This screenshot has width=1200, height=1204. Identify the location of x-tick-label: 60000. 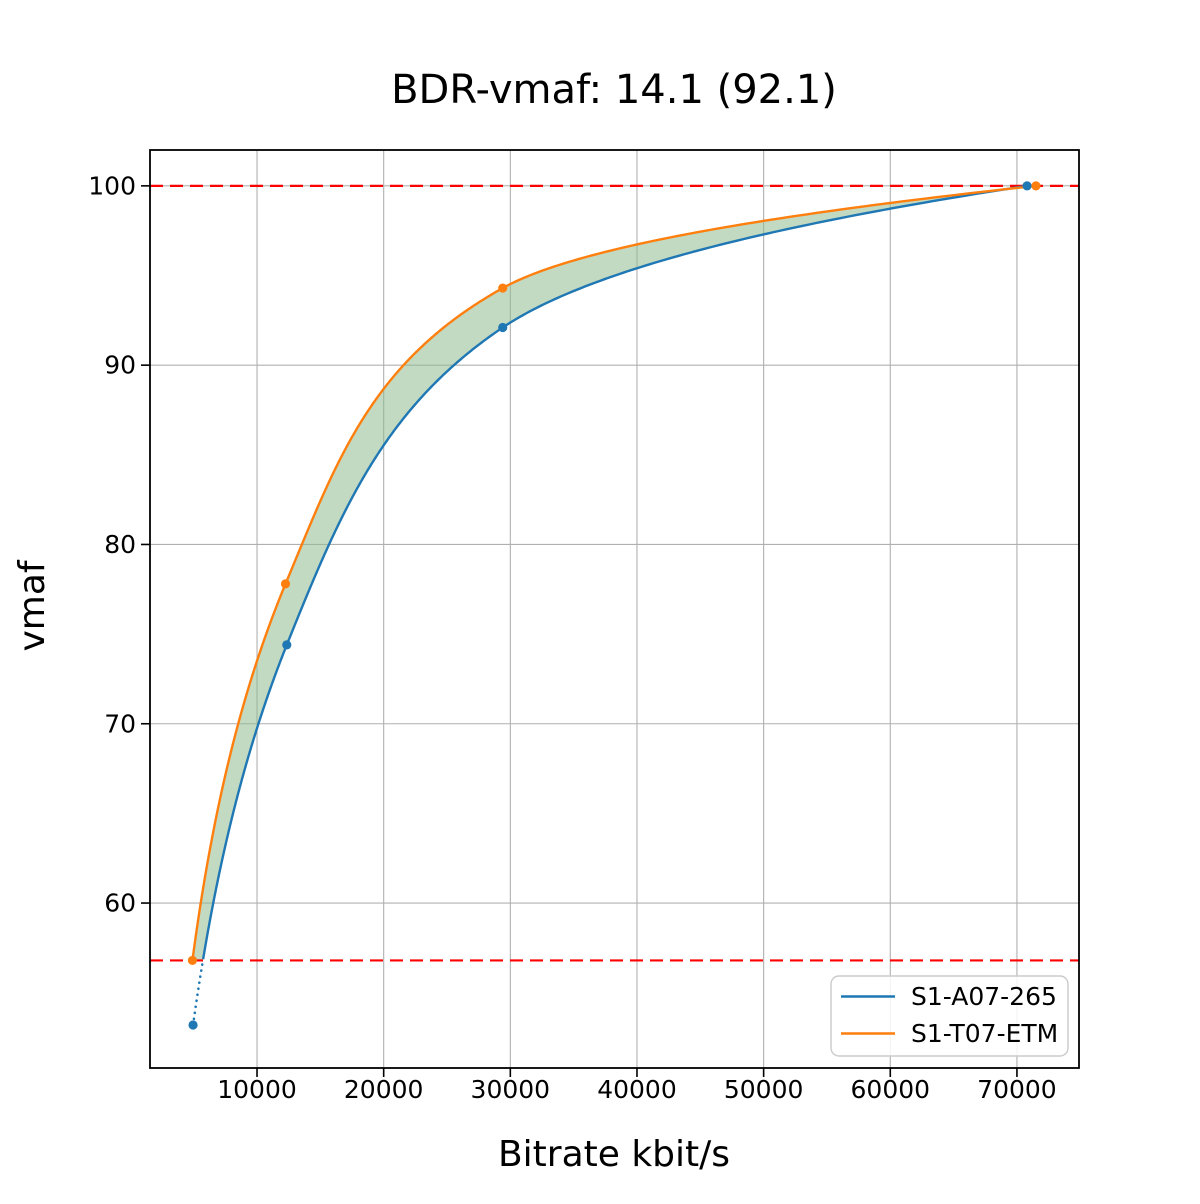
(891, 1089).